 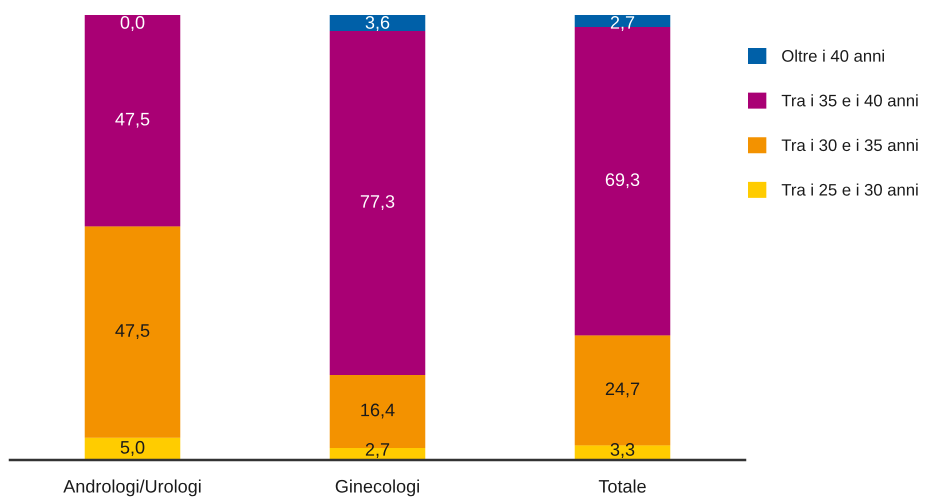 I want to click on x-tick-label: Ginecologi, so click(x=377, y=487).